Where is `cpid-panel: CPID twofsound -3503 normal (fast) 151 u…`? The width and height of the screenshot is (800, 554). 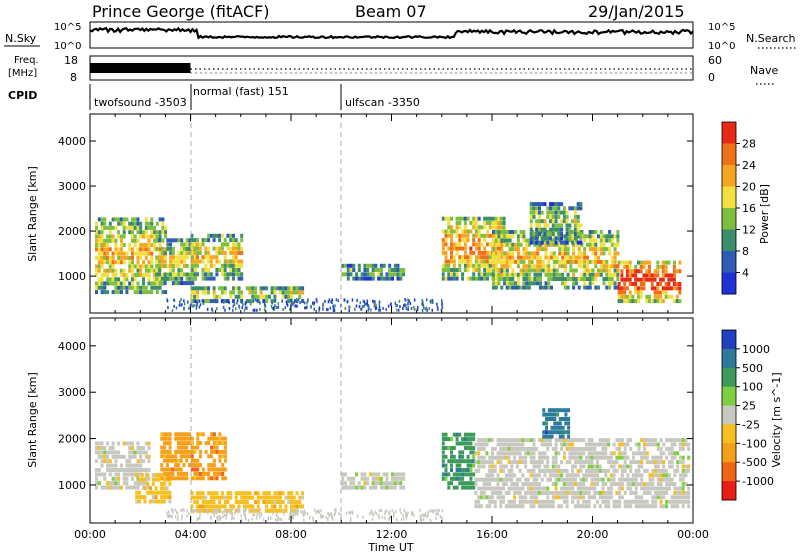
cpid-panel: CPID twofsound -3503 normal (fast) 151 u… is located at coordinates (214, 97).